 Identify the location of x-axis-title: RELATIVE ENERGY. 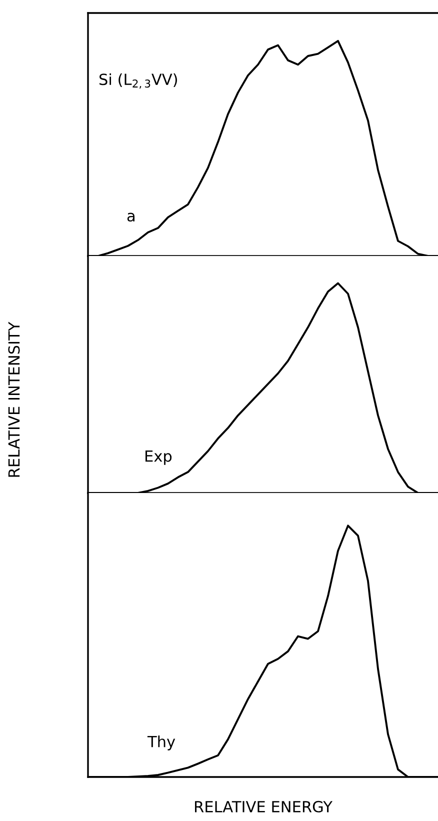
(264, 806).